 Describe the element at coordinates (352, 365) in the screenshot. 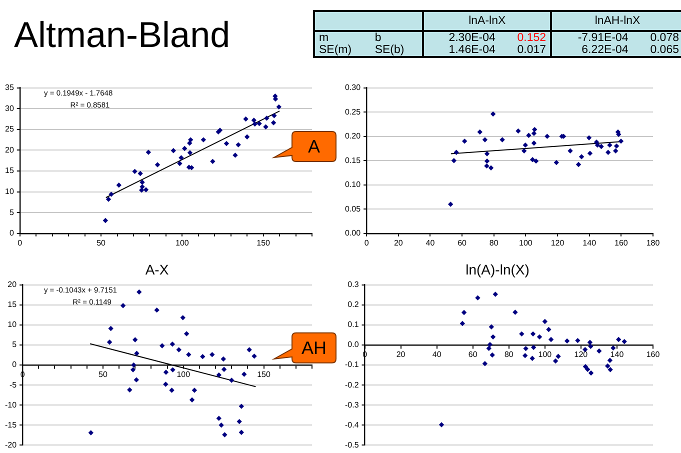

I see `y-tick-label: -0.1` at that location.